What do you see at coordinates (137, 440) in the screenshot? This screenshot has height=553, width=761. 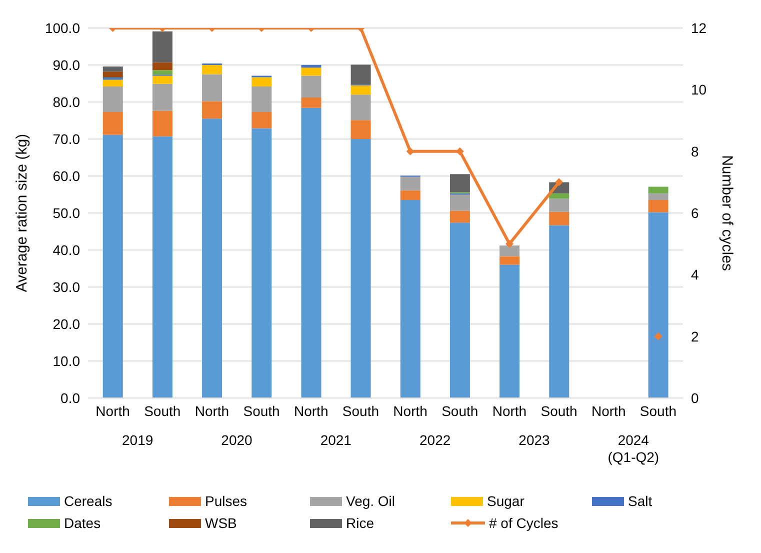 I see `text: 2019` at bounding box center [137, 440].